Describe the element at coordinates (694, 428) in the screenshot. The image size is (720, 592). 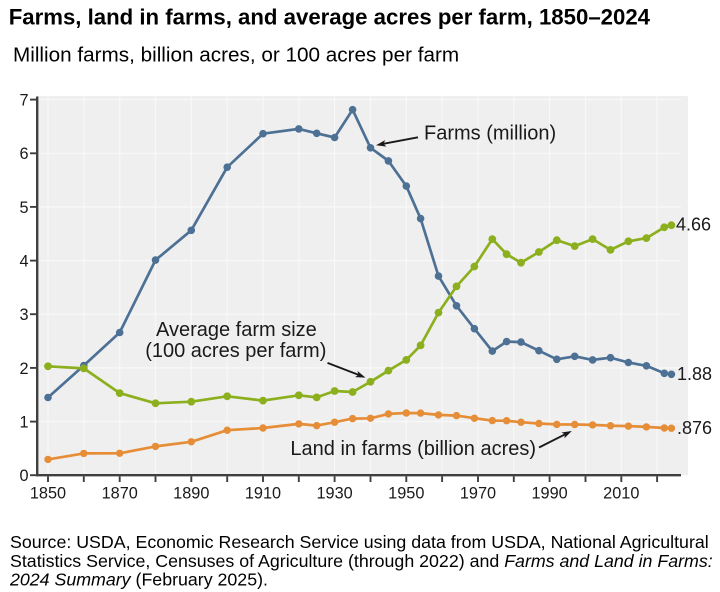
I see `svg-text: .876` at that location.